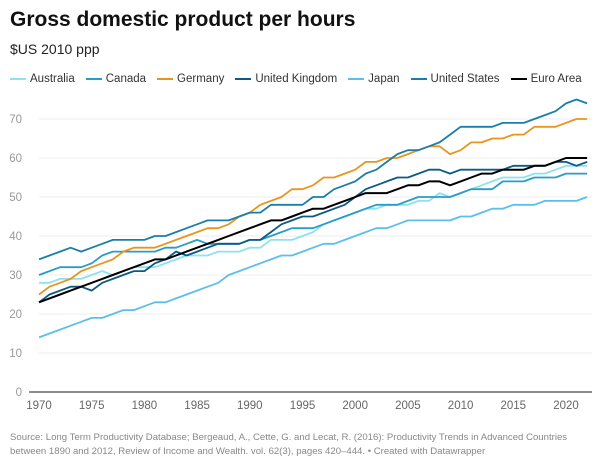  What do you see at coordinates (19, 393) in the screenshot?
I see `y-tick-label: 0` at bounding box center [19, 393].